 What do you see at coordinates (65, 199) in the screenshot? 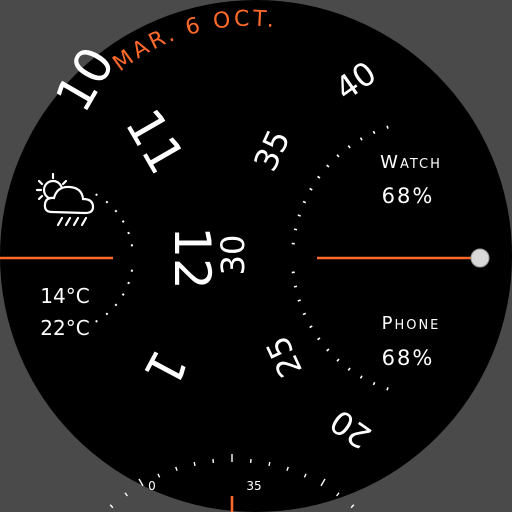
I see `cloud-rain-sun-icon` at bounding box center [65, 199].